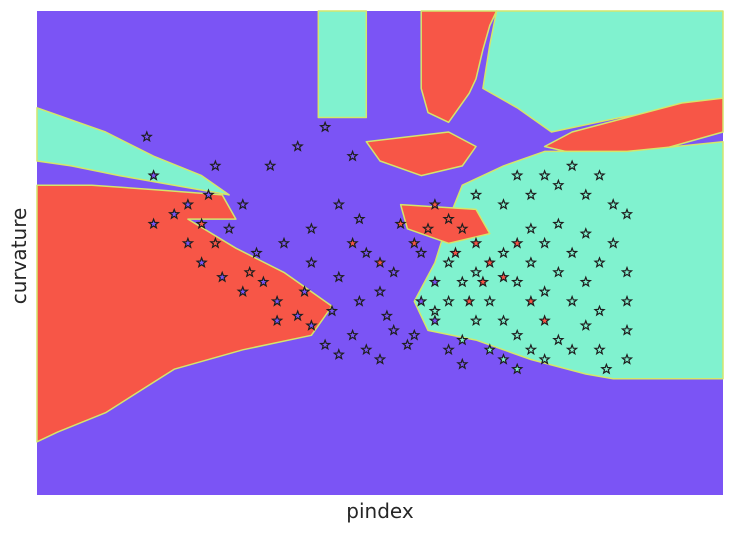 This screenshot has width=733, height=533. Describe the element at coordinates (380, 511) in the screenshot. I see `x-axis-label: pindex` at that location.